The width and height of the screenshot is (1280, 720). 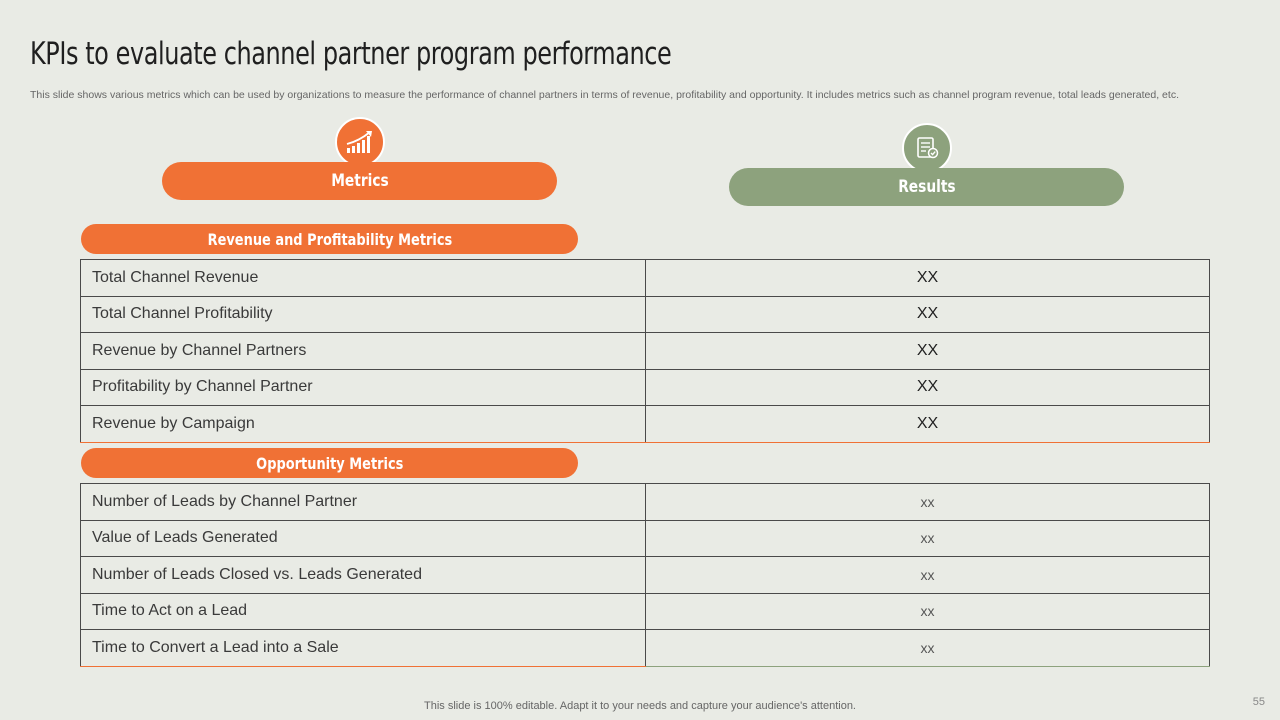 I want to click on section-header-revenue-profitability: Revenue and Profitability Metrics, so click(x=329, y=239).